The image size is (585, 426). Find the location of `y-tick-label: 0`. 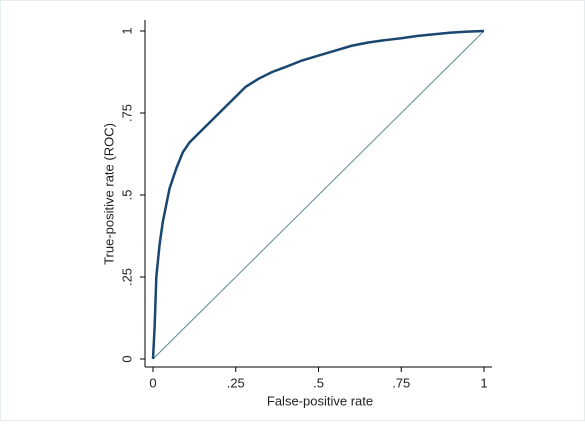

y-tick-label: 0 is located at coordinates (126, 358).